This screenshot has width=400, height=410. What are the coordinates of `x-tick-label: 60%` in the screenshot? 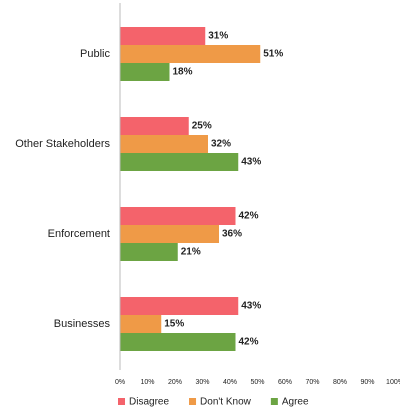 It's located at (285, 382).